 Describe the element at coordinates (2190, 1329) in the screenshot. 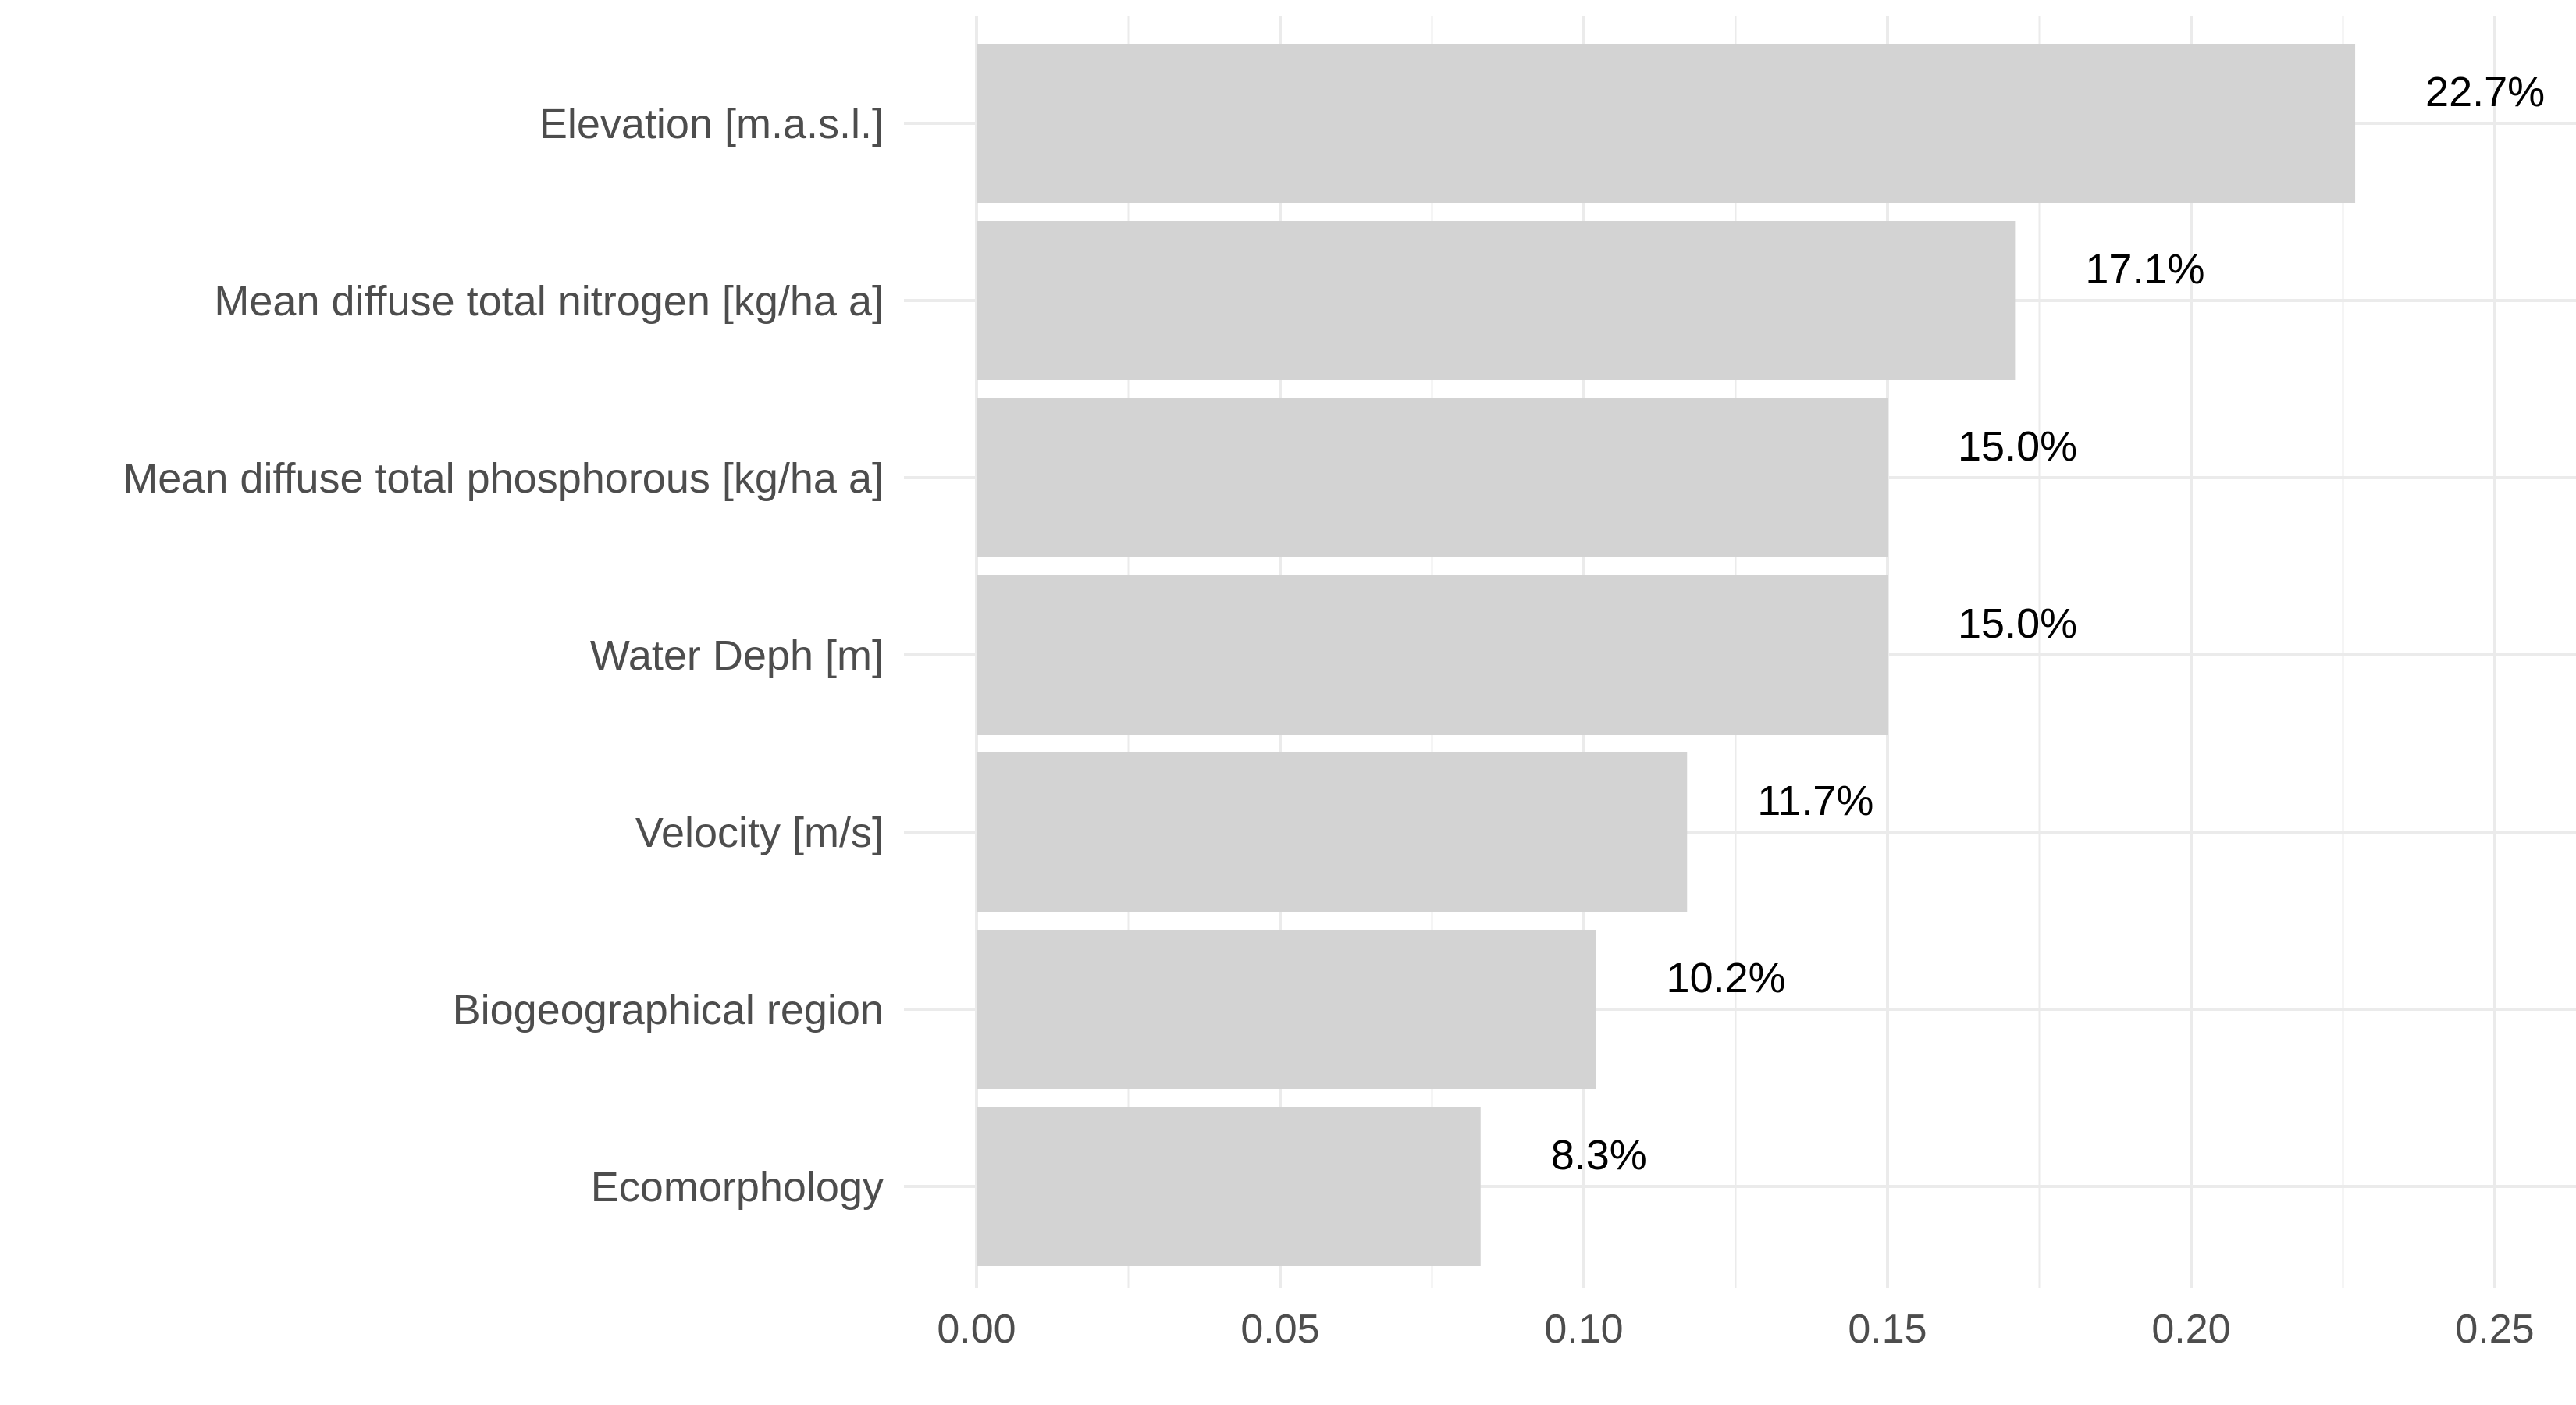

I see `x-tick-label: 0.20` at that location.